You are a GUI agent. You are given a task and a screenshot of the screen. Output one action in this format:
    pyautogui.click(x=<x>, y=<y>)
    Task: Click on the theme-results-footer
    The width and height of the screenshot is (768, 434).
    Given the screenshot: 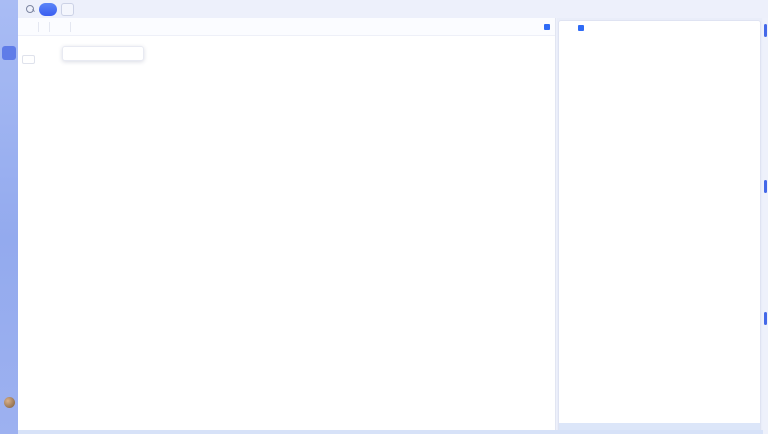 What is the action you would take?
    pyautogui.click(x=659, y=428)
    